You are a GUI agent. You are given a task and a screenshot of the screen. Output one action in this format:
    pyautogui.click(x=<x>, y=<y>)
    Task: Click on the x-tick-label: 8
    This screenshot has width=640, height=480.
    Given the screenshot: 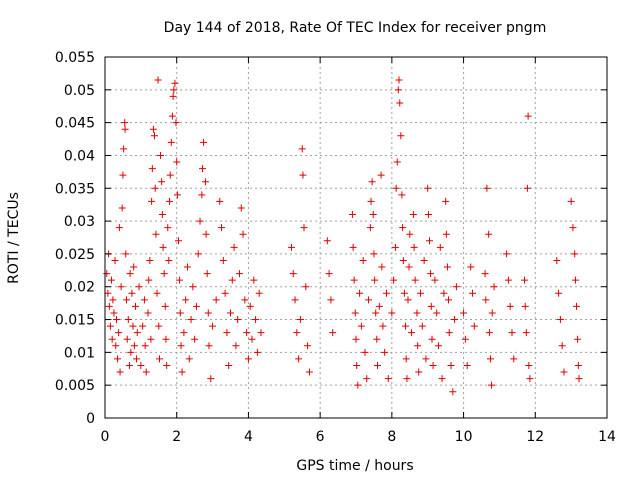 What is the action you would take?
    pyautogui.click(x=391, y=437)
    